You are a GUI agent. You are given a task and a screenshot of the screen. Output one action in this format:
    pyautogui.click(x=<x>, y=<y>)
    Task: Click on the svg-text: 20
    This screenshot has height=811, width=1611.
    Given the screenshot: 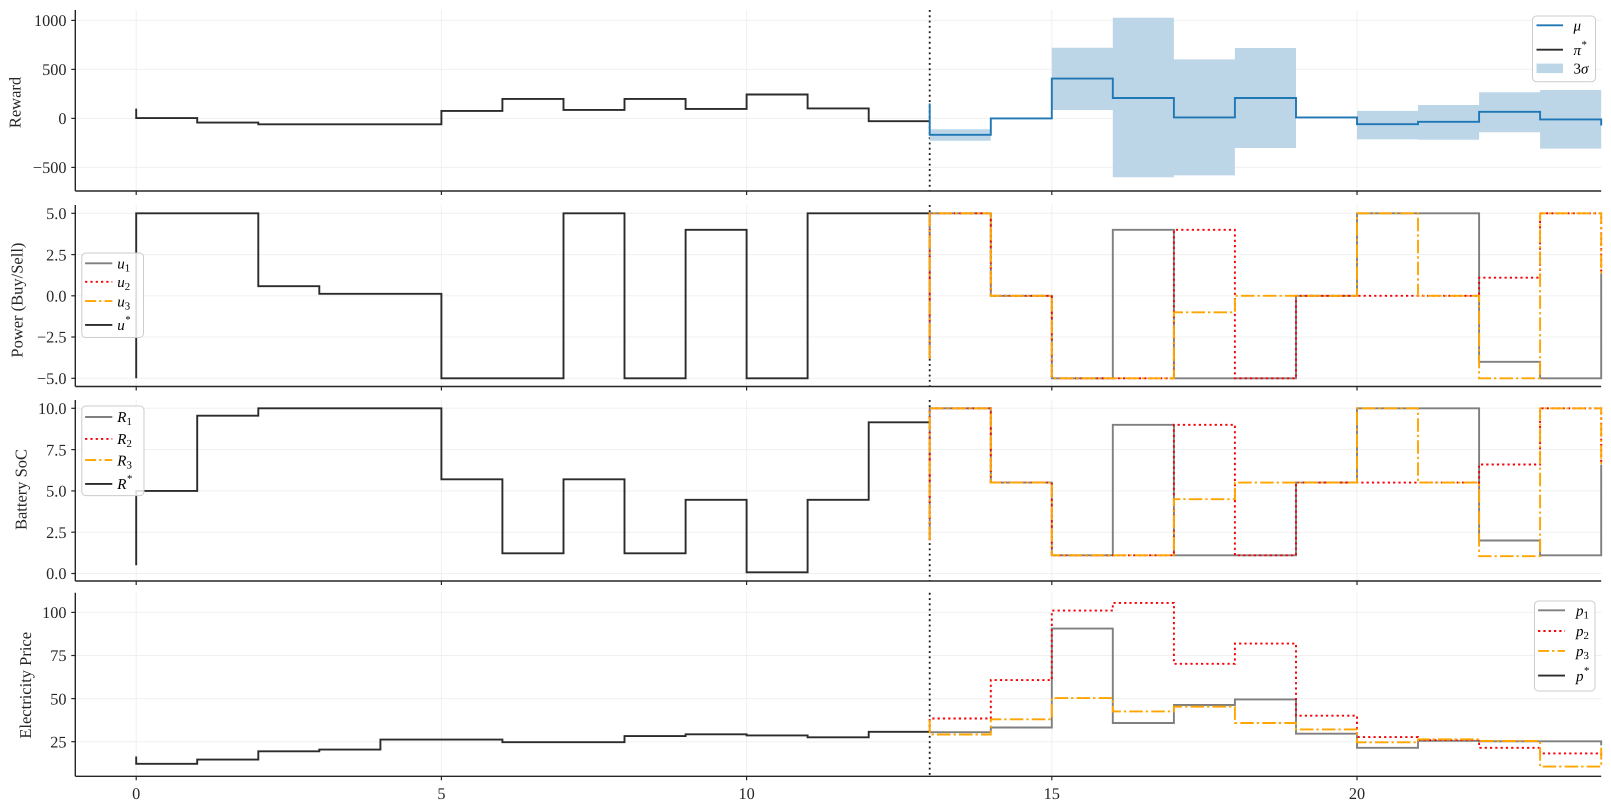 What is the action you would take?
    pyautogui.click(x=1357, y=793)
    